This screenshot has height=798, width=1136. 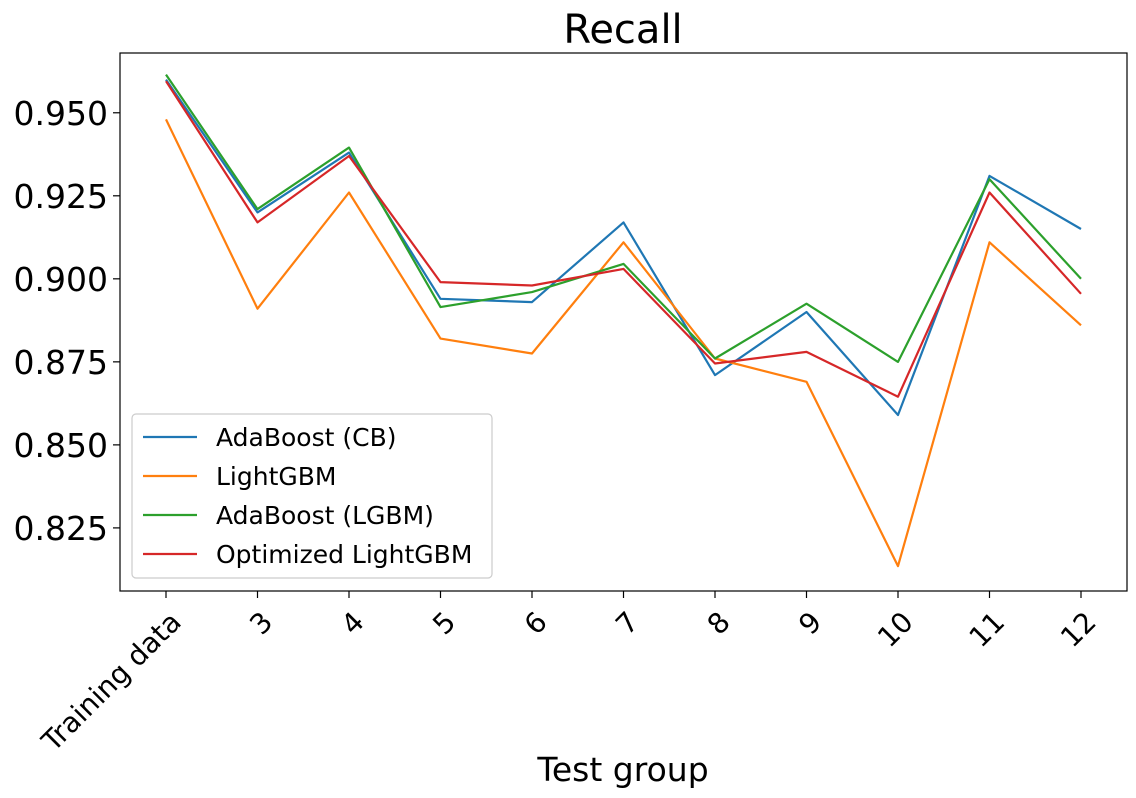 What do you see at coordinates (61, 196) in the screenshot?
I see `y-tick-label: 0.925` at bounding box center [61, 196].